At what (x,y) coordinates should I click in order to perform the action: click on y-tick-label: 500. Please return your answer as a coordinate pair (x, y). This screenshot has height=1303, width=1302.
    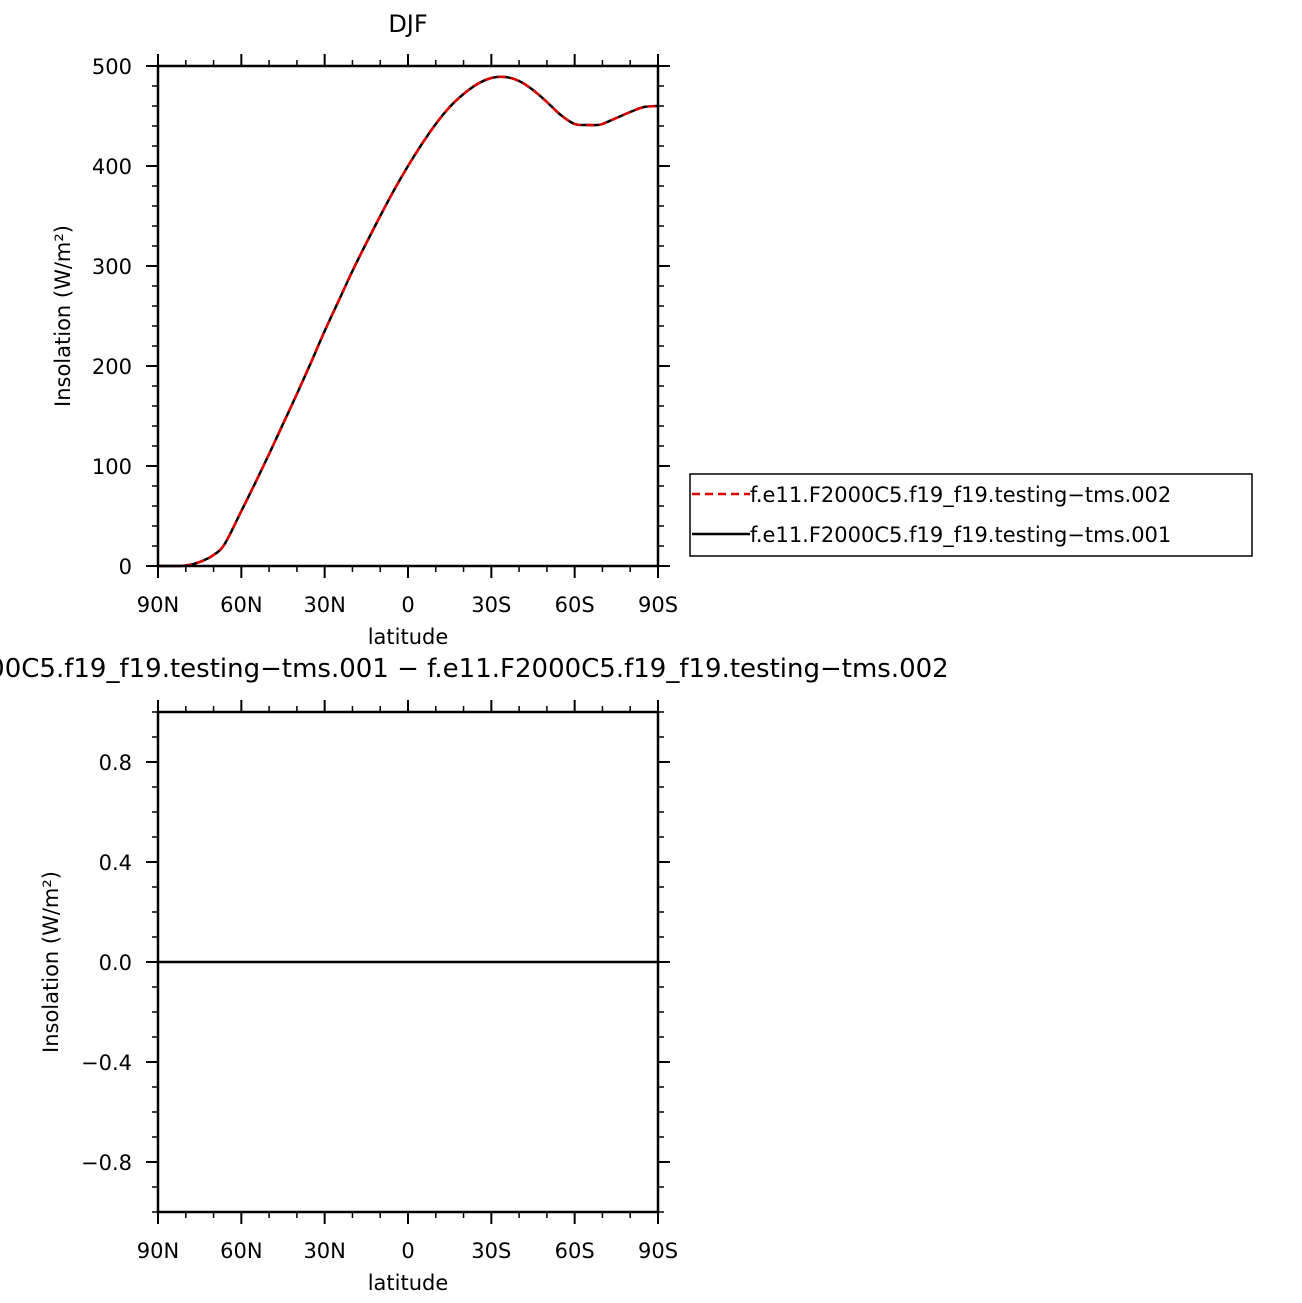
    Looking at the image, I should click on (112, 67).